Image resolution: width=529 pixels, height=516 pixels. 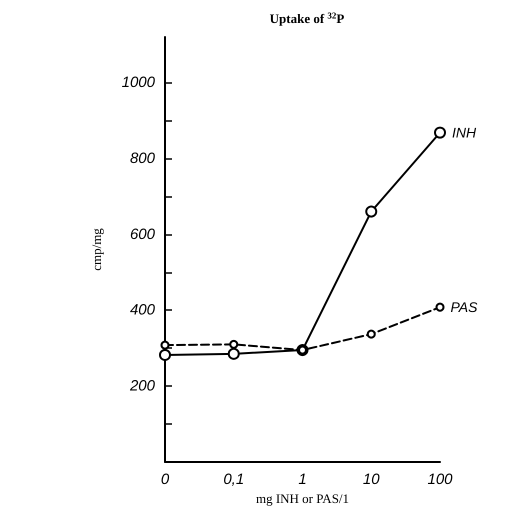 What do you see at coordinates (371, 479) in the screenshot?
I see `x-tick-label: 10` at bounding box center [371, 479].